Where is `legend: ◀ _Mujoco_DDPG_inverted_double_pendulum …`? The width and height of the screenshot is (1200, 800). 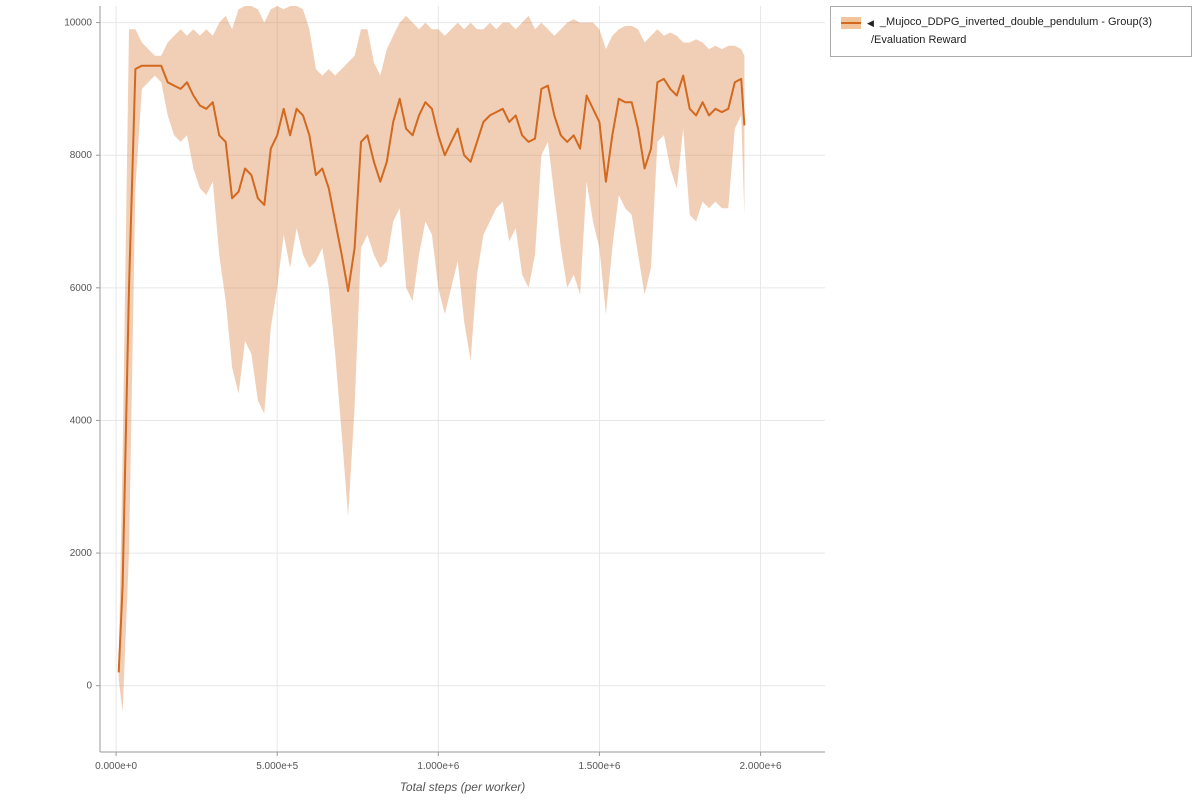
legend: ◀ _Mujoco_DDPG_inverted_double_pendulum … is located at coordinates (1011, 32).